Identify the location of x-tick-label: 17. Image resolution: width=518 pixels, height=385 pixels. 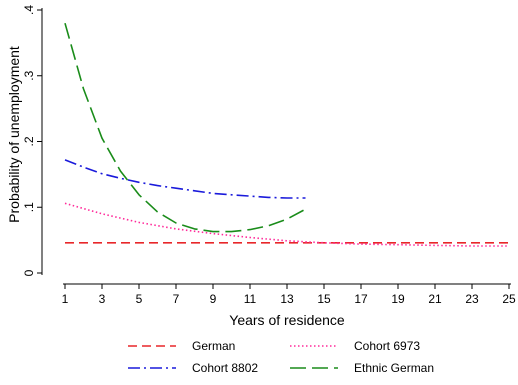
(361, 299).